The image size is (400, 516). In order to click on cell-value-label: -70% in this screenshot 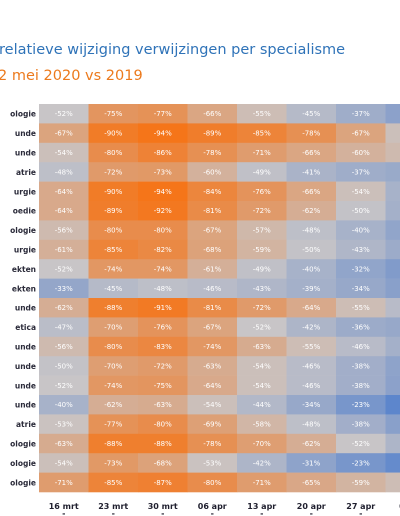, I will do `click(113, 328)`.